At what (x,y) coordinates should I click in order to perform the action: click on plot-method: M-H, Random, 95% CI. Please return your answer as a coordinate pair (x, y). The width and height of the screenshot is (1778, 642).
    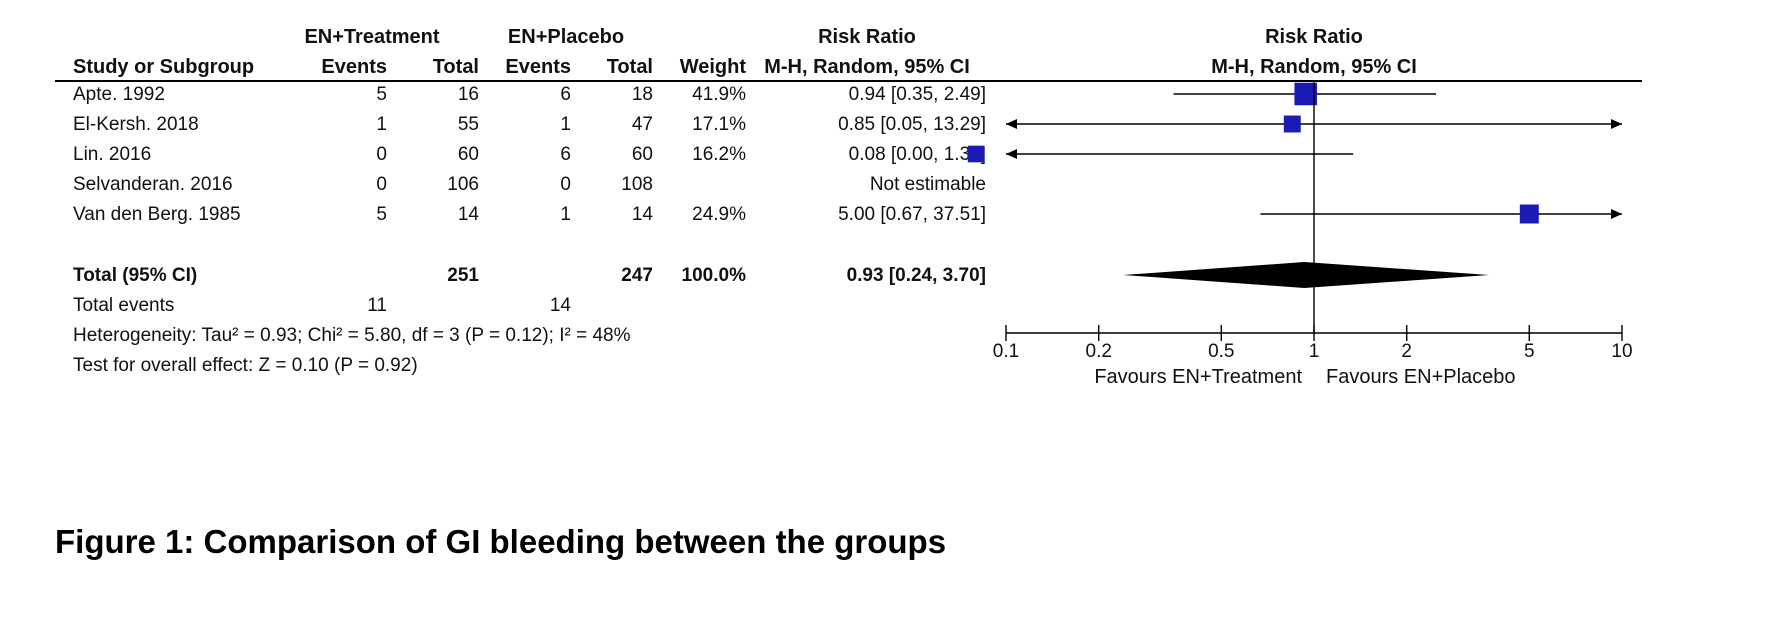
    Looking at the image, I should click on (1314, 67).